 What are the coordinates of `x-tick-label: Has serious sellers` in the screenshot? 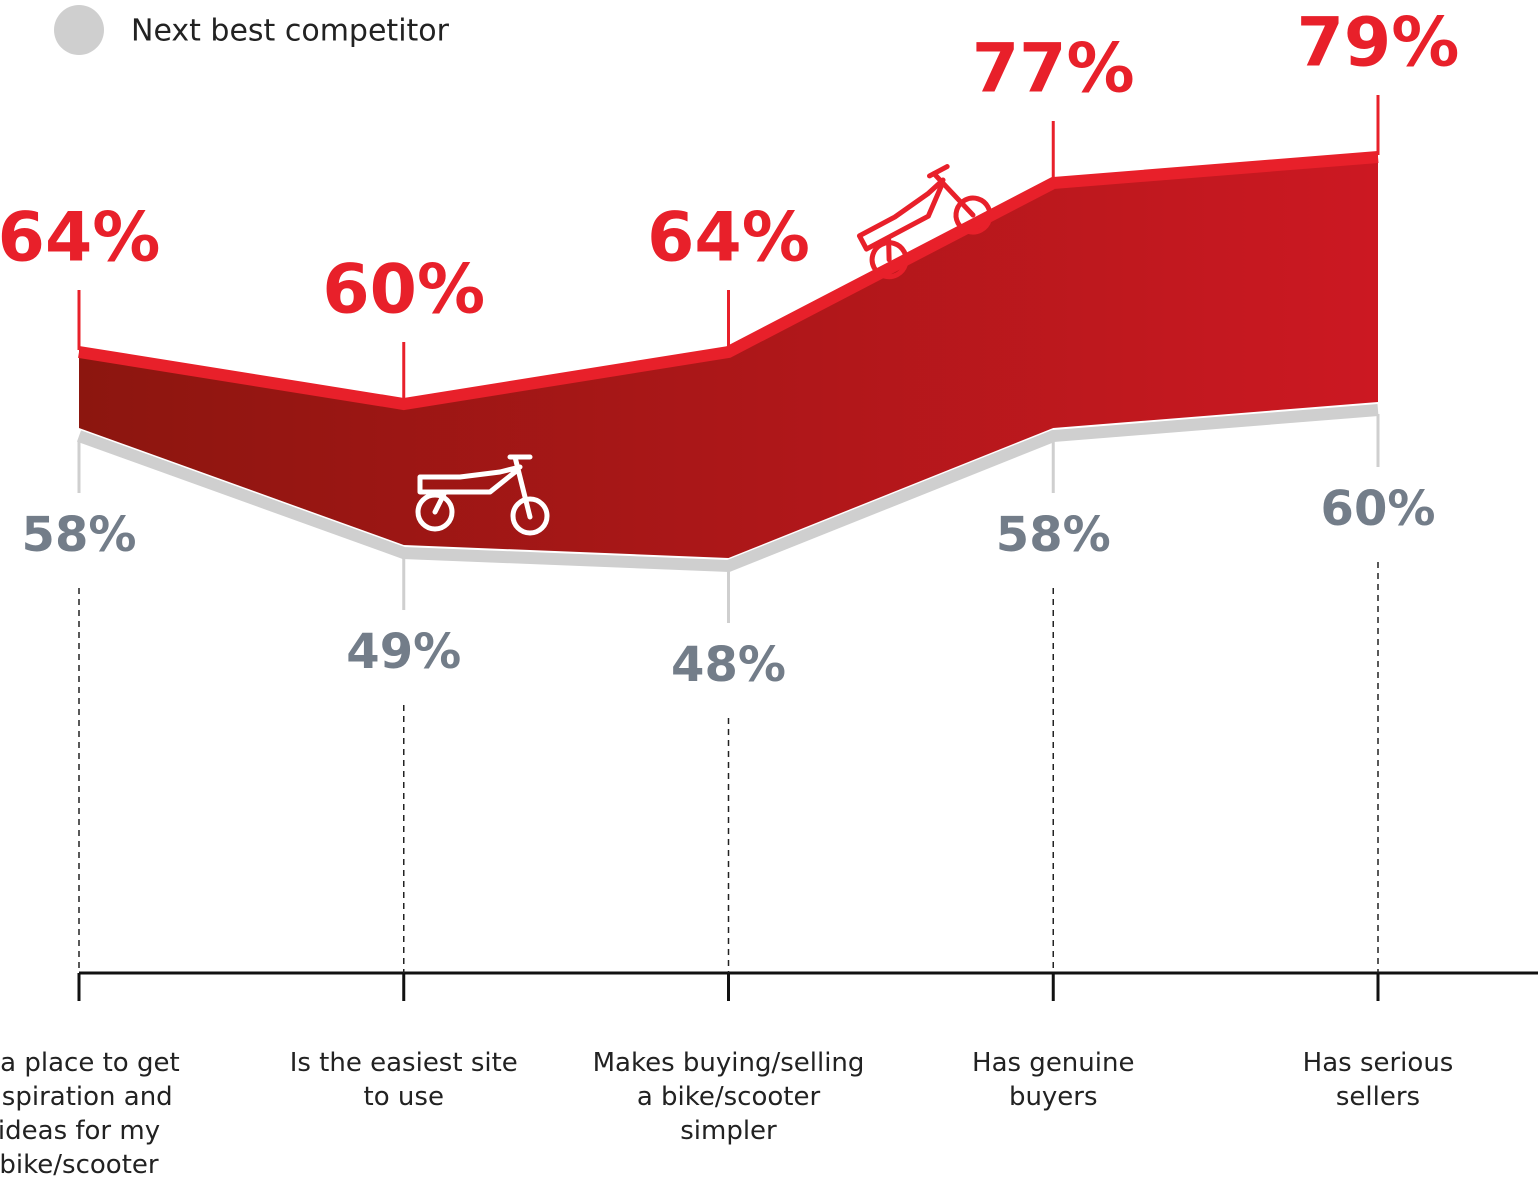 It's located at (1378, 1080).